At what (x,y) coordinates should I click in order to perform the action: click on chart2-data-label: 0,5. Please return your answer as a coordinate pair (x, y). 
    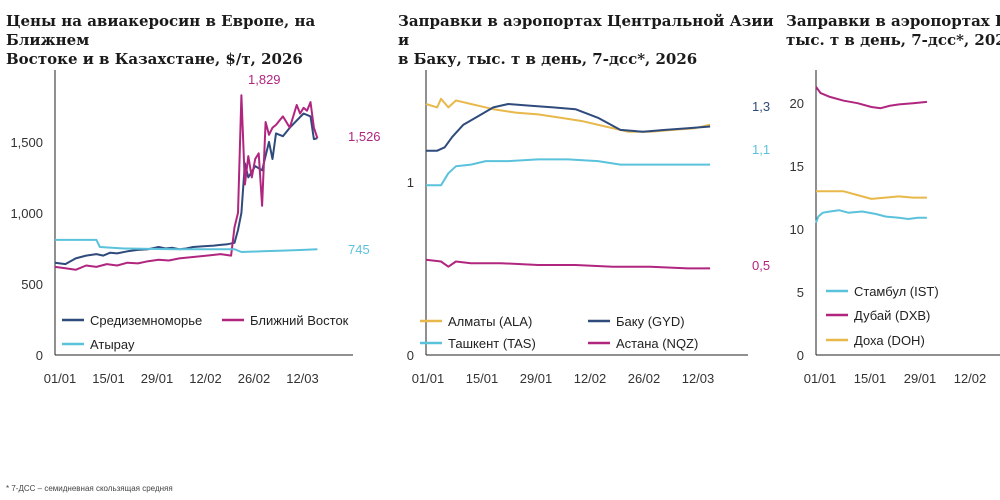
    Looking at the image, I should click on (761, 265).